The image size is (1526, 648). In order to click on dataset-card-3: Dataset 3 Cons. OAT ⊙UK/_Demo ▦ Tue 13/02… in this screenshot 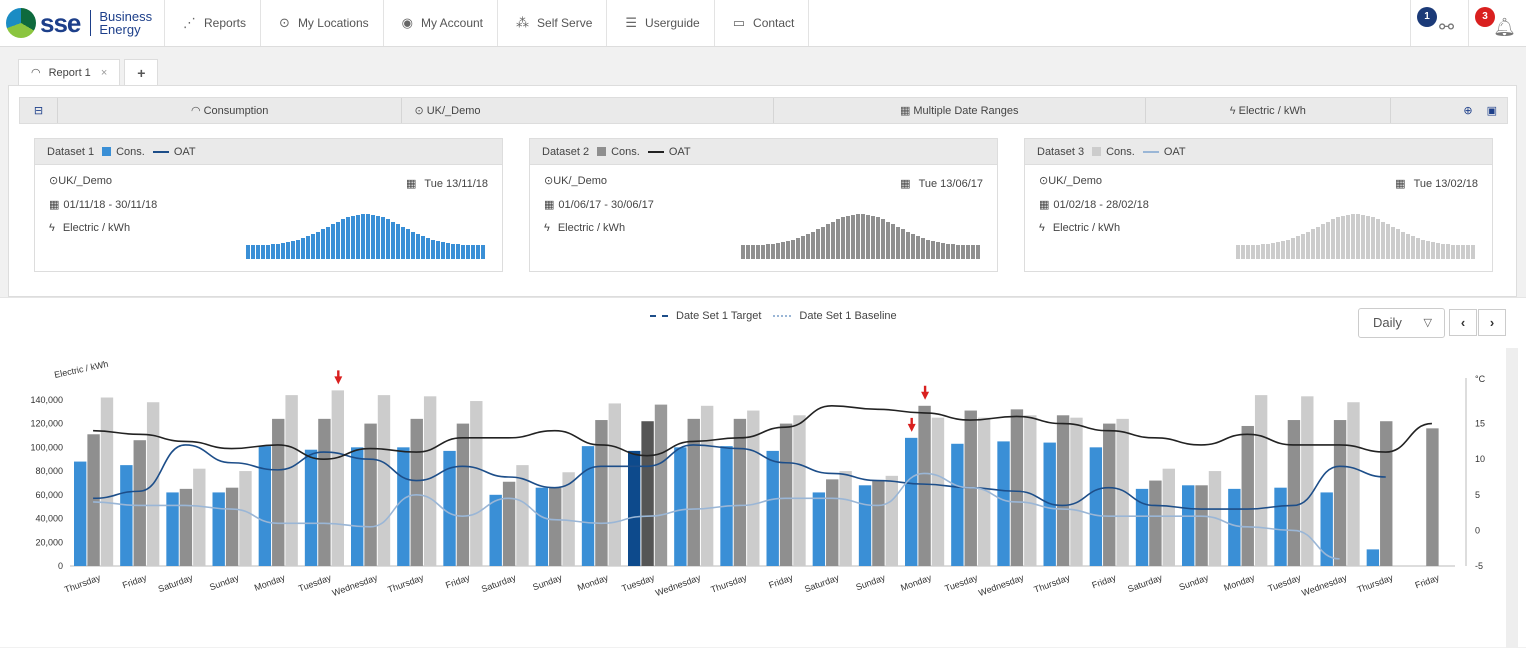, I will do `click(1258, 205)`.